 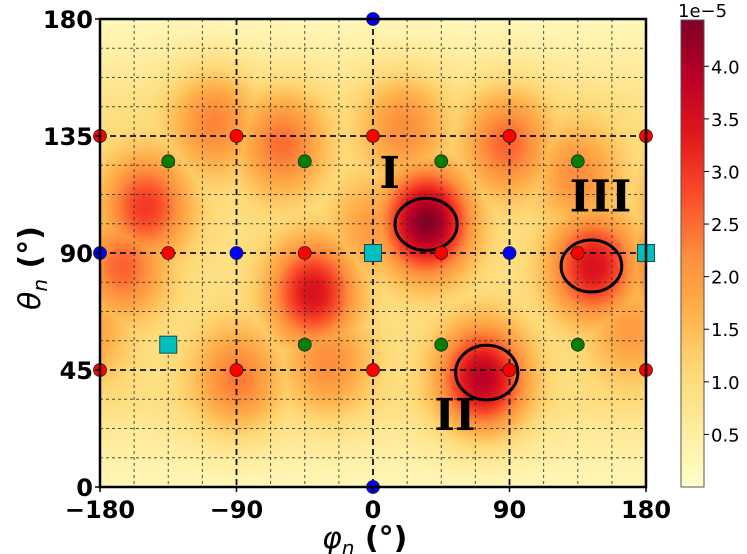 What do you see at coordinates (100, 510) in the screenshot?
I see `x-tick-label: −180` at bounding box center [100, 510].